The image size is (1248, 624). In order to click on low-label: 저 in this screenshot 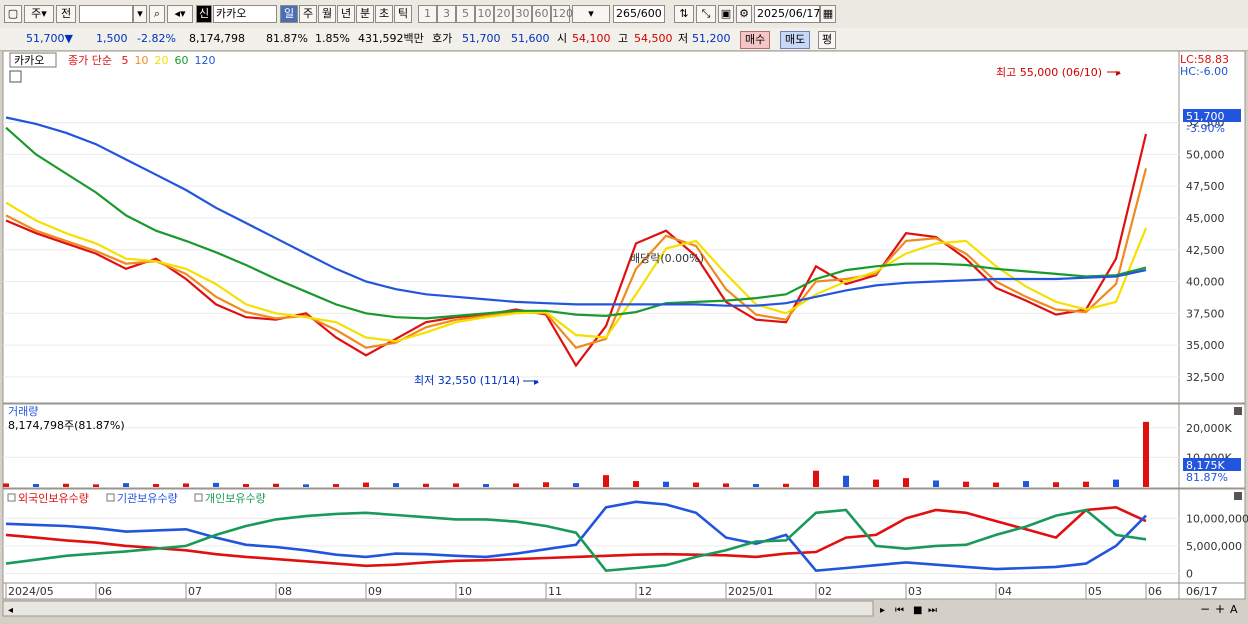, I will do `click(683, 38)`.